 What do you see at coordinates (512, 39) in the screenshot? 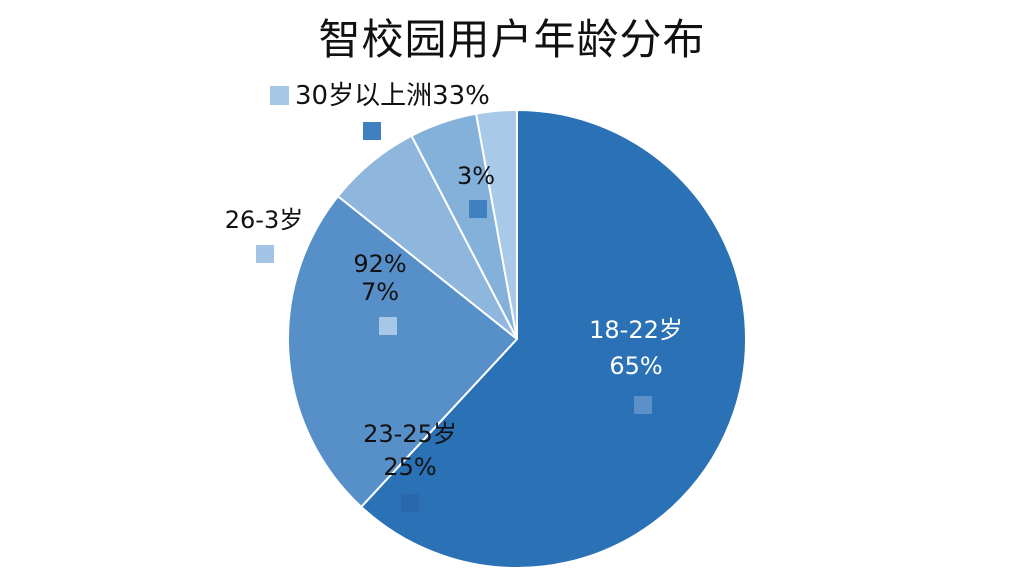
I see `chart-title: 智校园用户年龄分布` at bounding box center [512, 39].